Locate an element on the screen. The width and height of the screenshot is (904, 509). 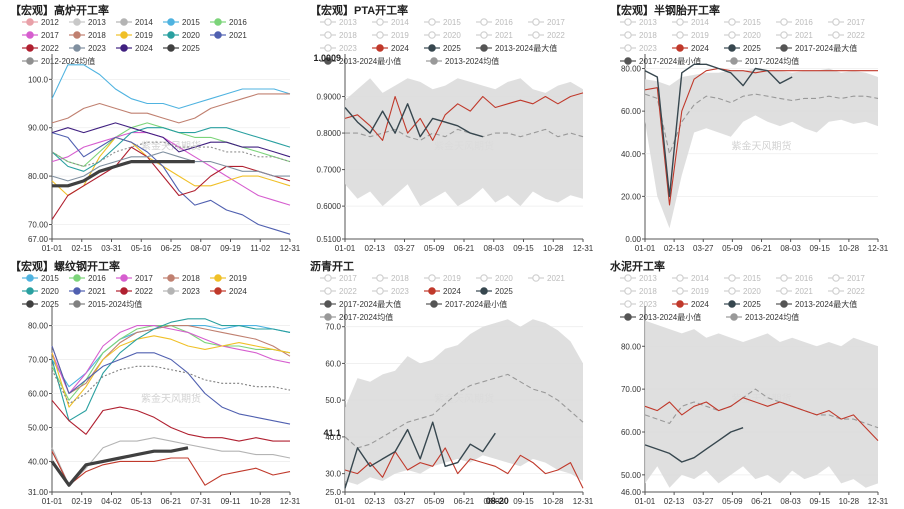
x-tick-label: 09-15 is located at coordinates (523, 248).